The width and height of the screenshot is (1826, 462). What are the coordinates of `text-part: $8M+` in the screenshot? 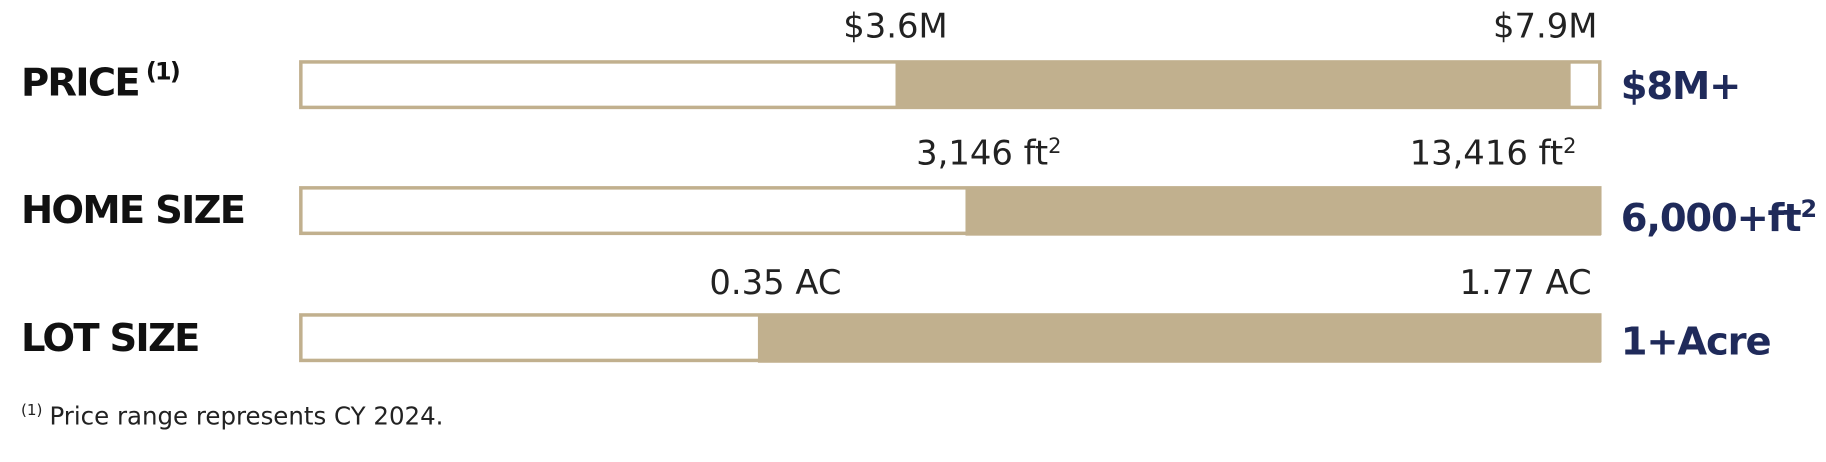 It's located at (1680, 86).